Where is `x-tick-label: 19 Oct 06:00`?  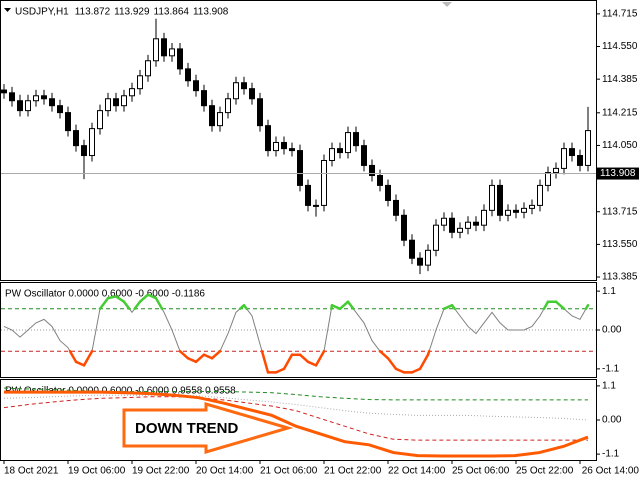
x-tick-label: 19 Oct 06:00 is located at coordinates (97, 471).